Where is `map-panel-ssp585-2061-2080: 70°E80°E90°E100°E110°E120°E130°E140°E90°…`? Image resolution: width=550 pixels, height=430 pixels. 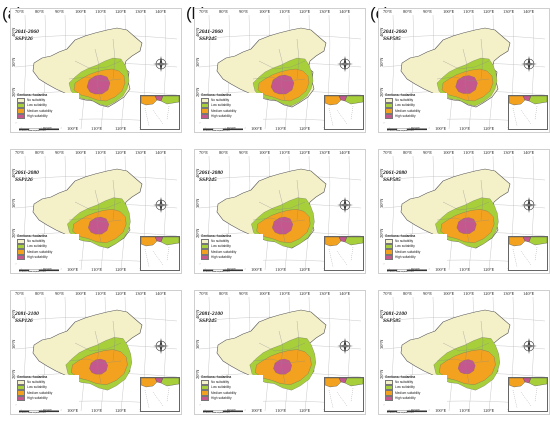 map-panel-ssp585-2061-2080: 70°E80°E90°E100°E110°E120°E130°E140°E90°… is located at coordinates (464, 211).